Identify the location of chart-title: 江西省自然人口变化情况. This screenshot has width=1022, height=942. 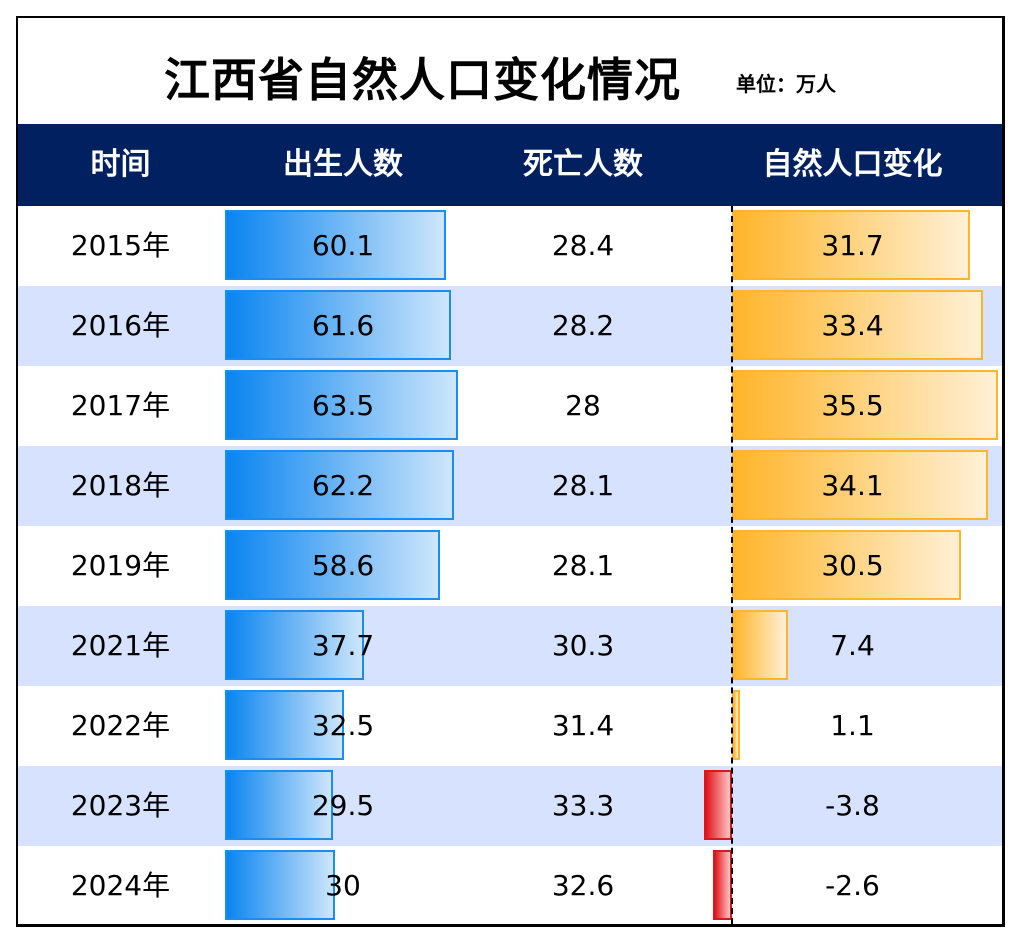
(422, 80).